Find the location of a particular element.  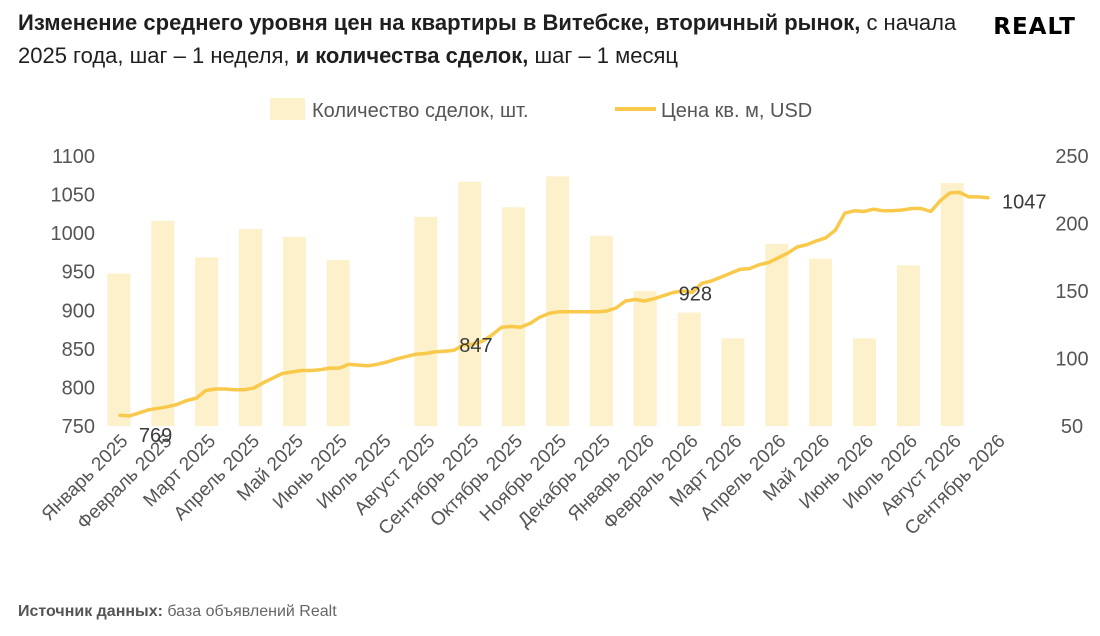

right-tick-label: 250 is located at coordinates (1071, 157).